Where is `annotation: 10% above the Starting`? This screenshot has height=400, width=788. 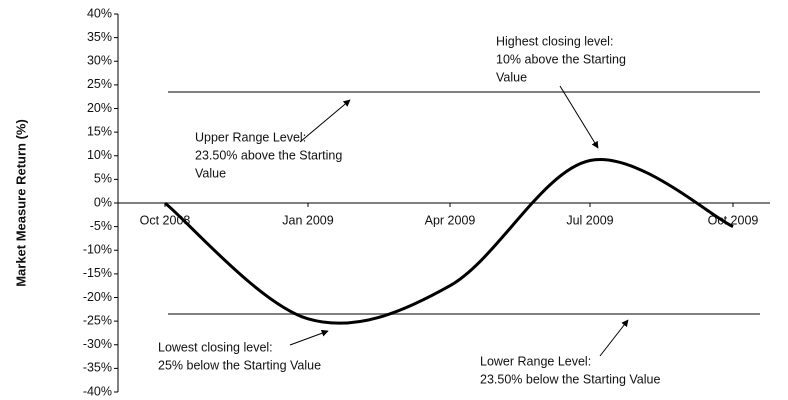
annotation: 10% above the Starting is located at coordinates (561, 59).